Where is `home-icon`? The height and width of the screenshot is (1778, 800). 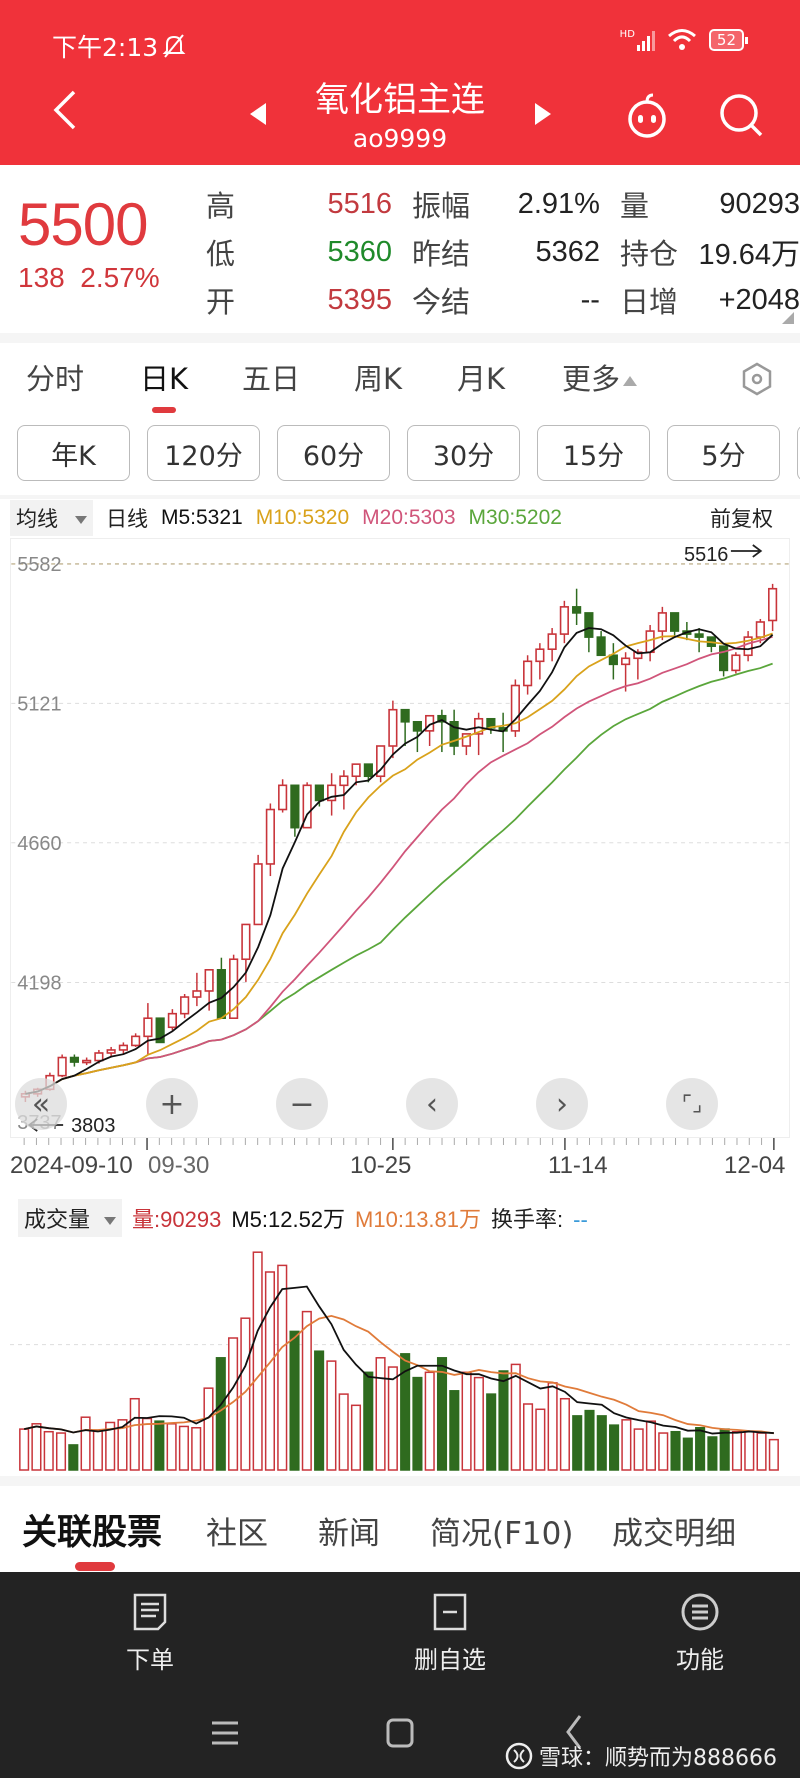
home-icon is located at coordinates (400, 1733).